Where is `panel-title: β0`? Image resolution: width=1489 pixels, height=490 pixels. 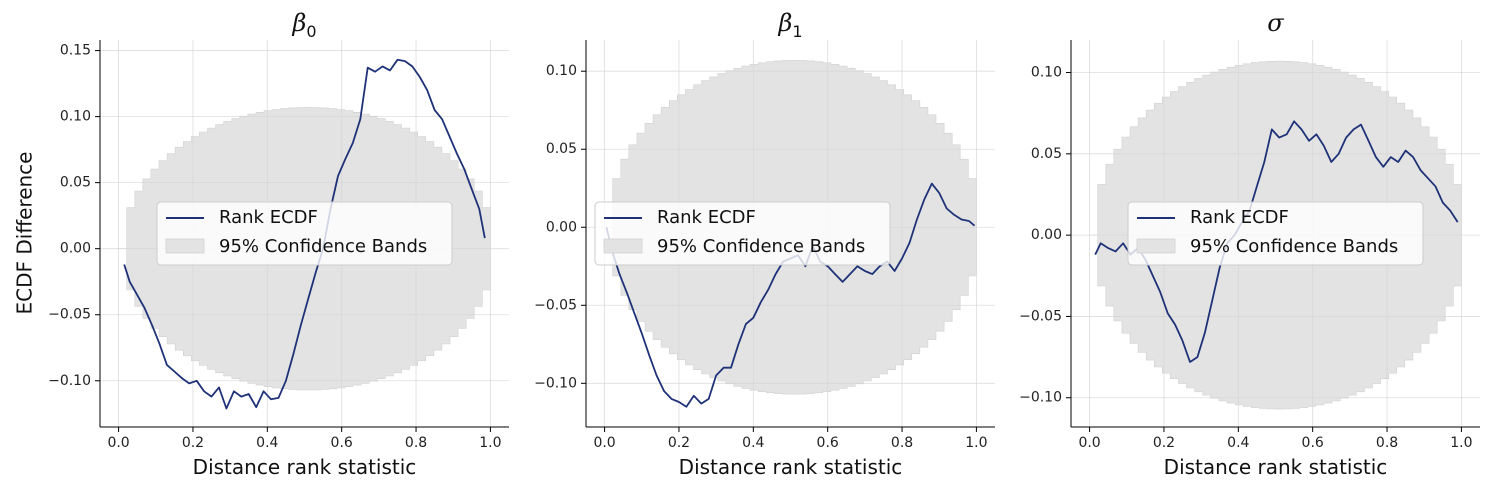
panel-title: β0 is located at coordinates (303, 25).